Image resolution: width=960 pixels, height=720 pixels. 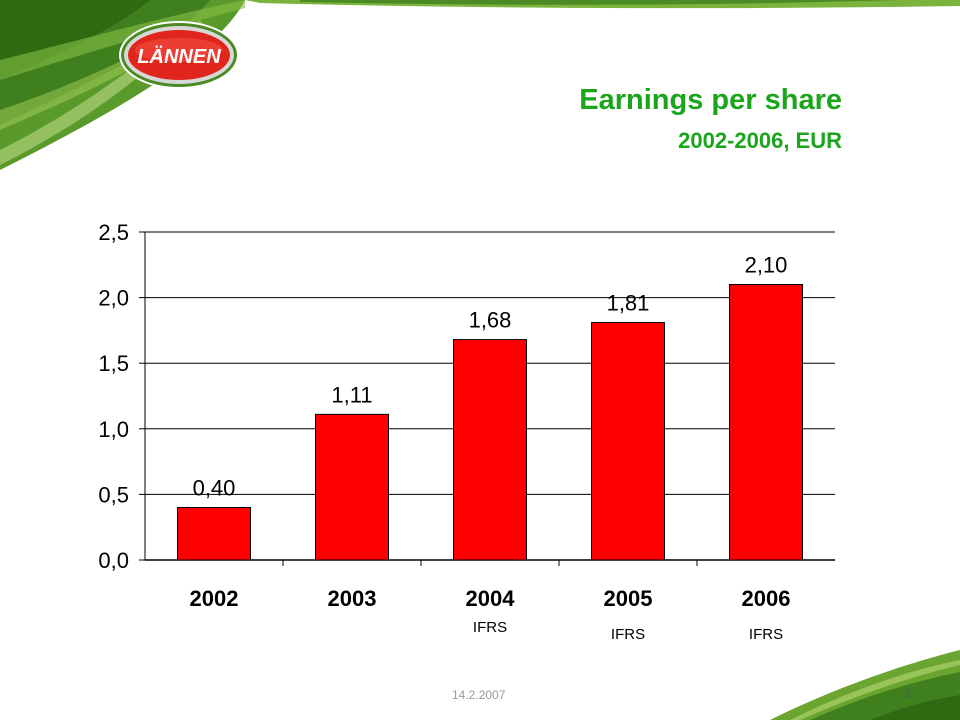 What do you see at coordinates (352, 598) in the screenshot?
I see `x-tick-label: 2003` at bounding box center [352, 598].